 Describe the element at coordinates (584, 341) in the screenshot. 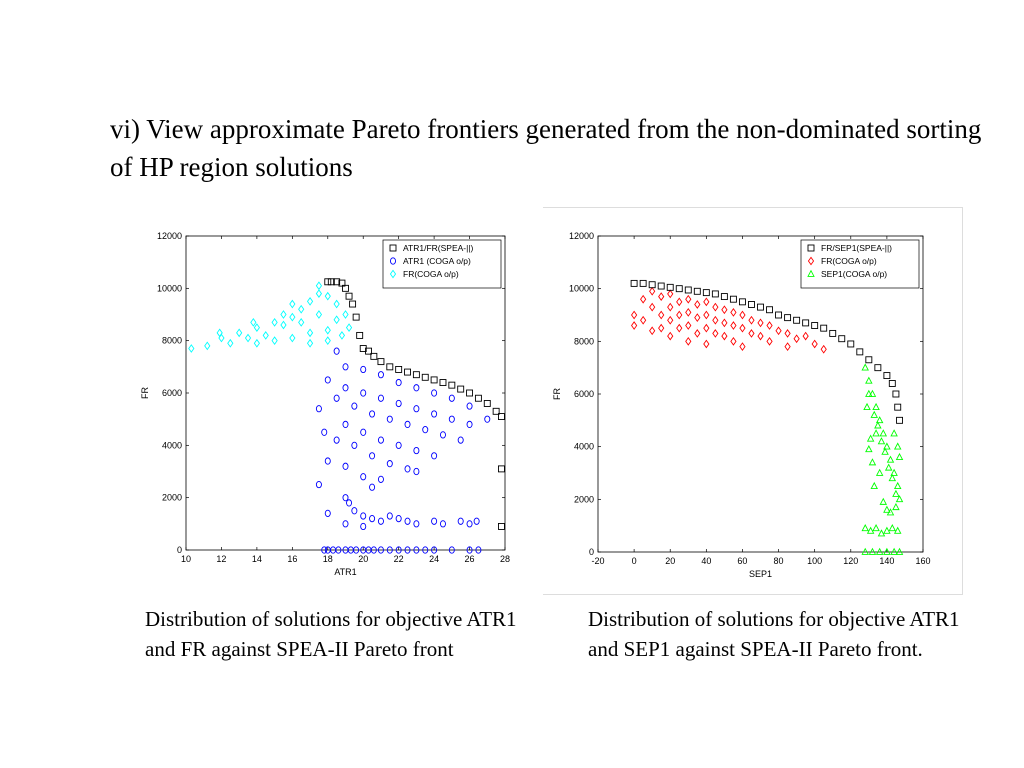

I see `right-ytick-label: 8000` at that location.